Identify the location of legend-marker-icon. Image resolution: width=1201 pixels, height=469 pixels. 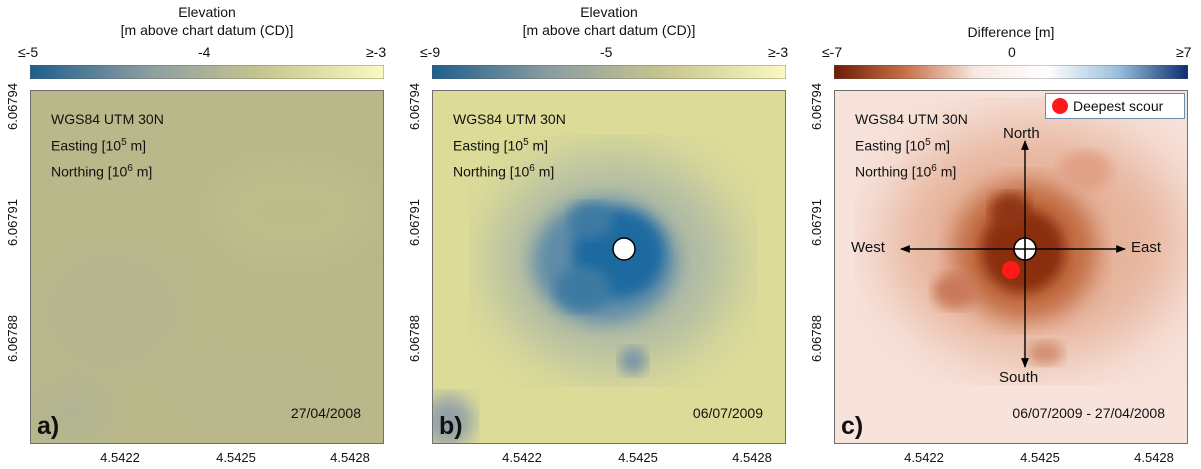
(1060, 106).